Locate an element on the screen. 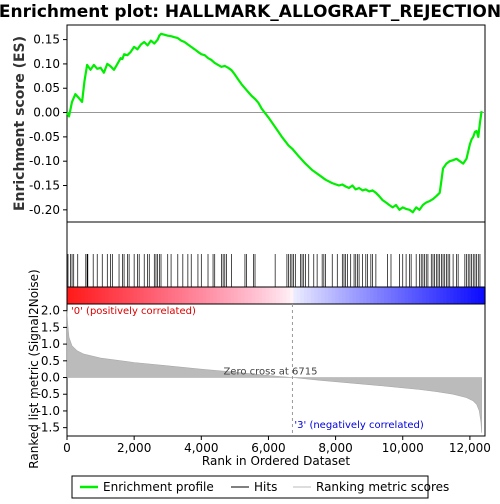 The height and width of the screenshot is (504, 500). x-axis-label: Rank in Ordered Dataset is located at coordinates (276, 461).